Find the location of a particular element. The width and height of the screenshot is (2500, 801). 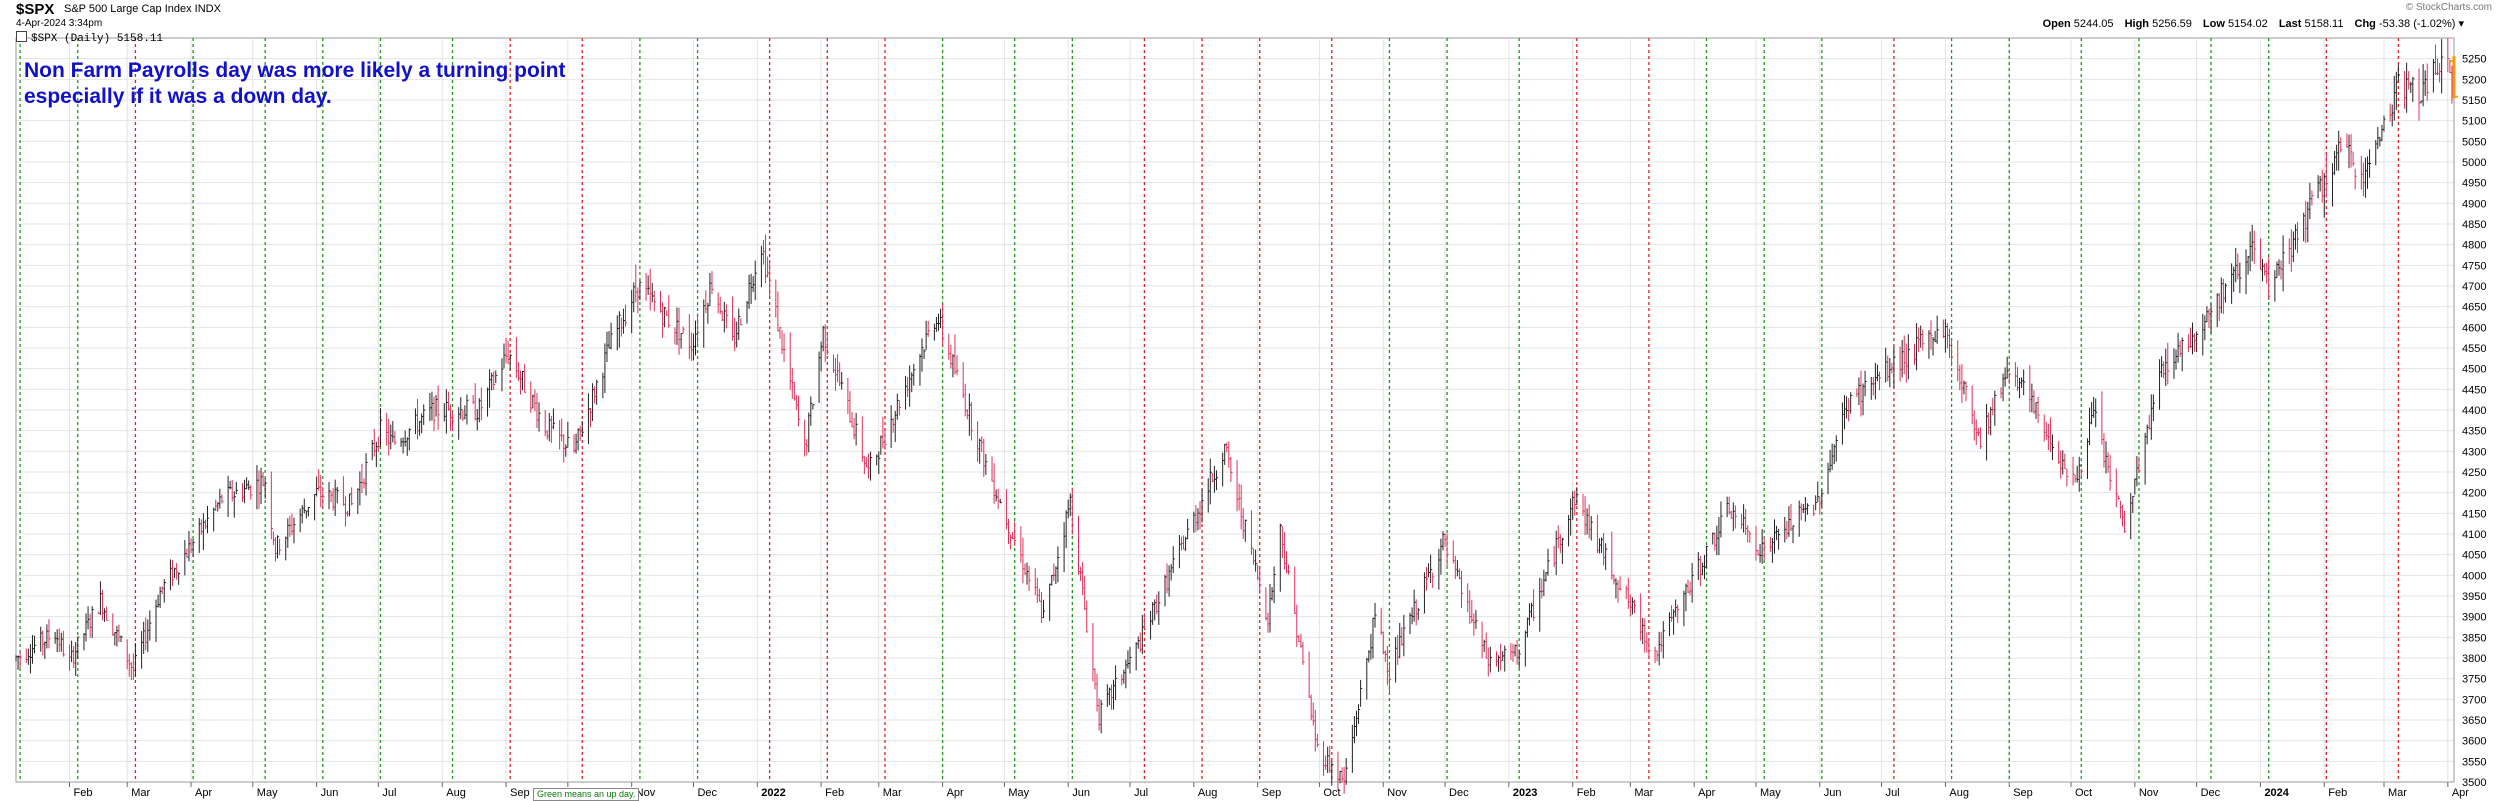

low-value: 5154.02 is located at coordinates (2247, 24).